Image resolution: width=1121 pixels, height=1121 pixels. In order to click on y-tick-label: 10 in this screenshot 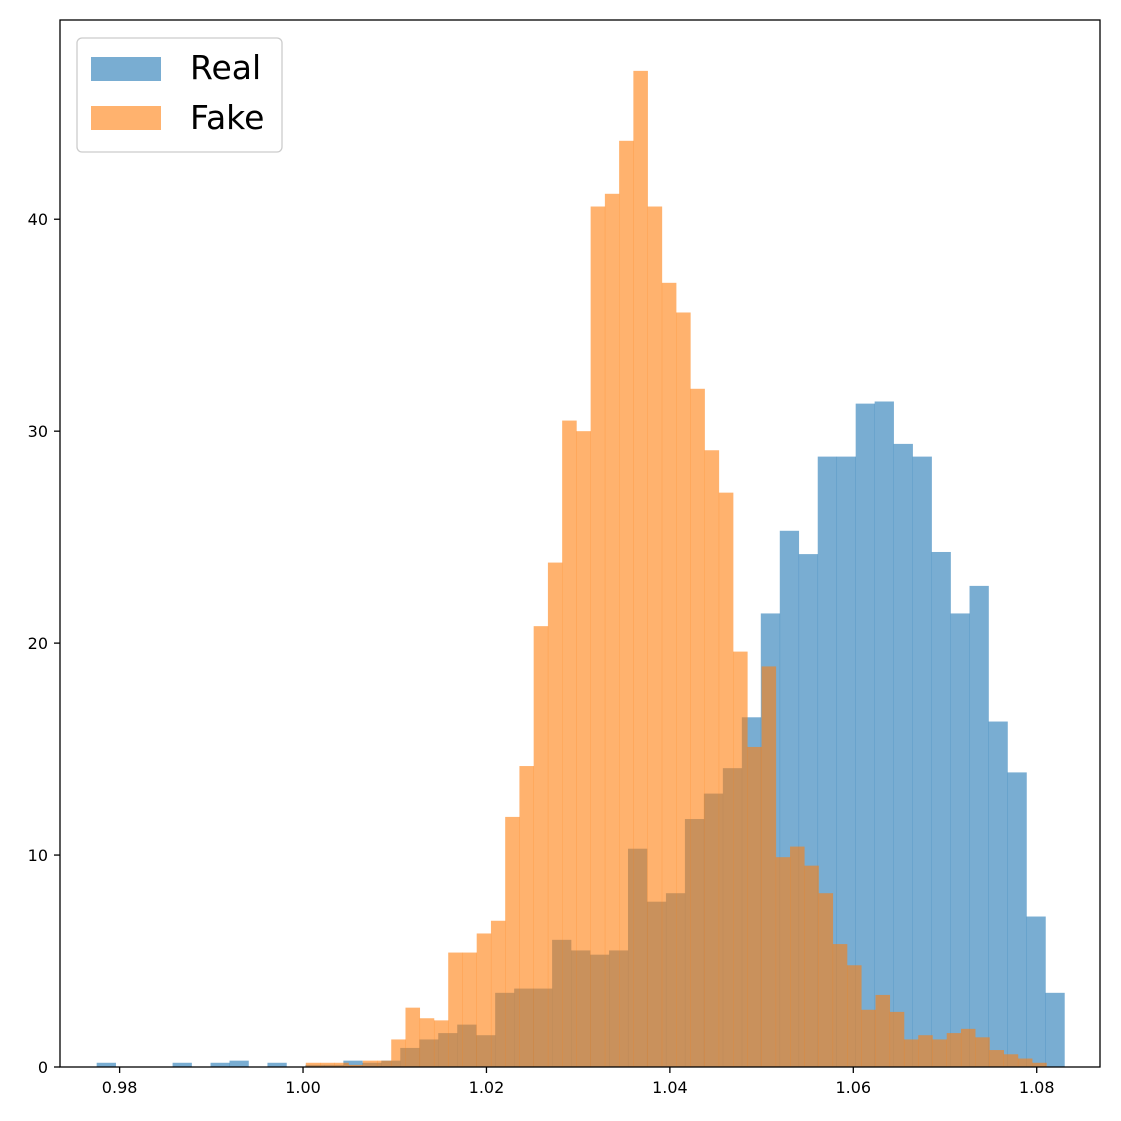, I will do `click(38, 855)`.